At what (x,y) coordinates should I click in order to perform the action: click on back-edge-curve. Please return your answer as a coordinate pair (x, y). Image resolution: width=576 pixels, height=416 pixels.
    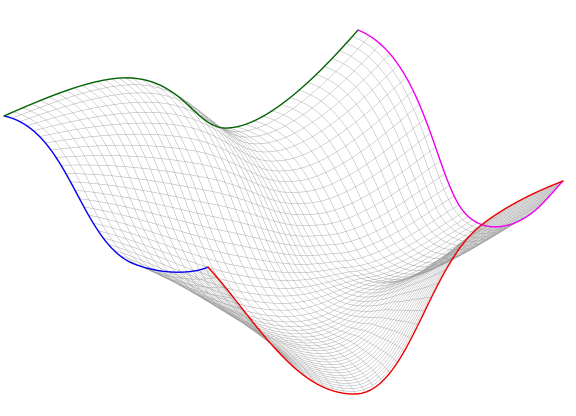
    Looking at the image, I should click on (181, 79).